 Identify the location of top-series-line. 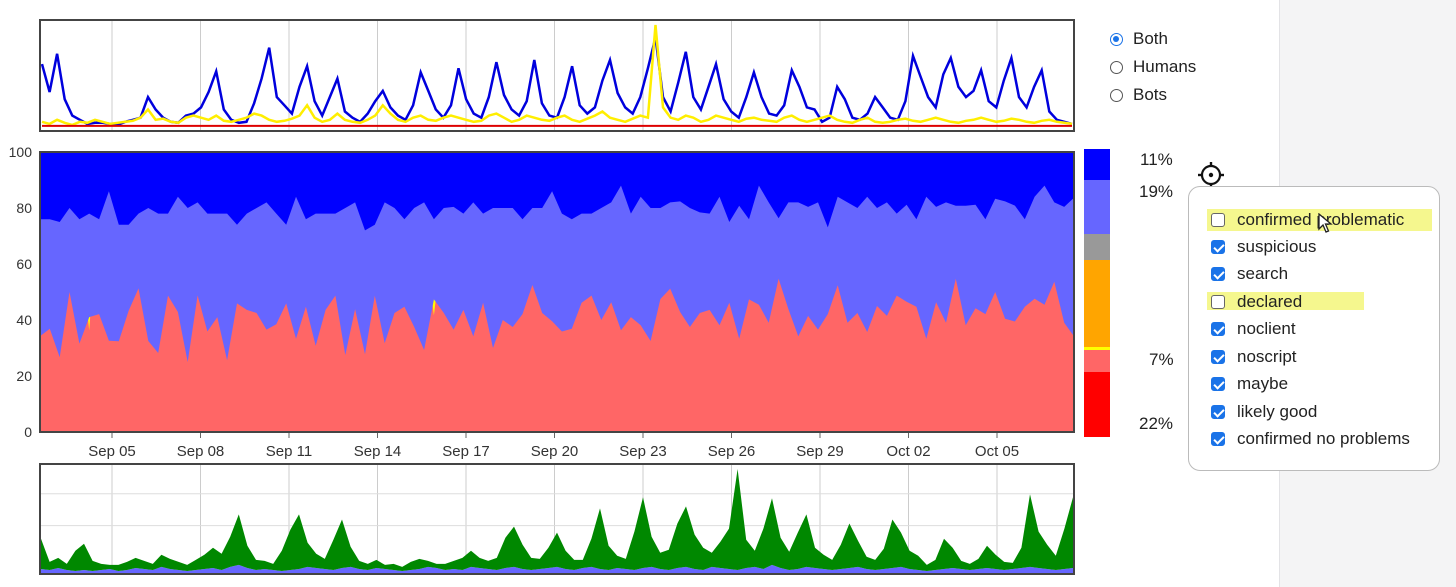
(557, 75).